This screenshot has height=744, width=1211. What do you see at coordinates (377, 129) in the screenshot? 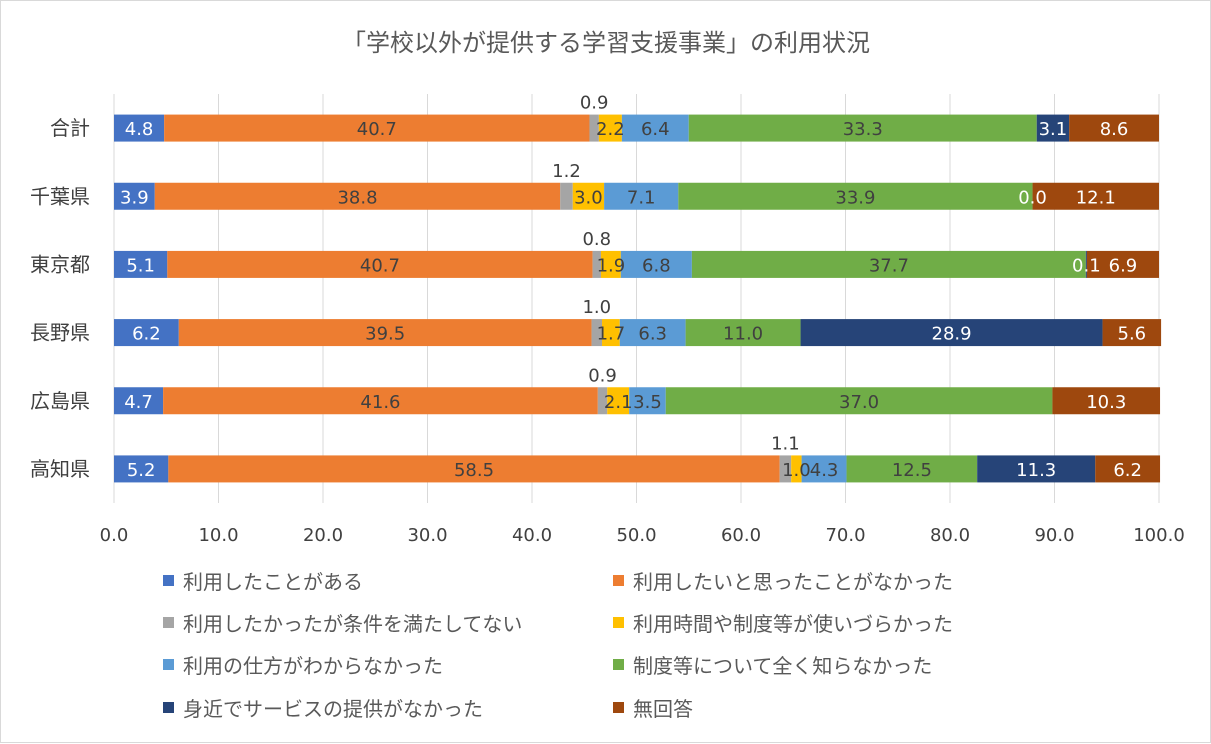
I see `data-label: 40.7` at bounding box center [377, 129].